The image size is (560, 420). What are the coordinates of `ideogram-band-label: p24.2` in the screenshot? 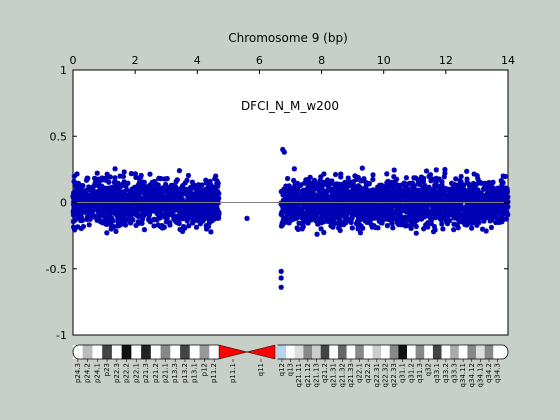 It's located at (88, 373).